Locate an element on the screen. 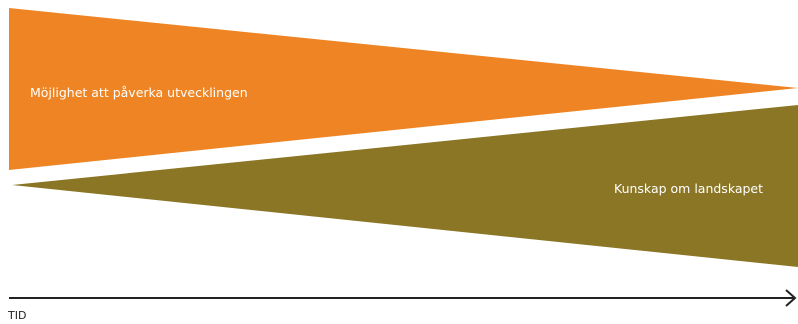 The height and width of the screenshot is (324, 798). time-axis-arrowhead-icon is located at coordinates (791, 298).